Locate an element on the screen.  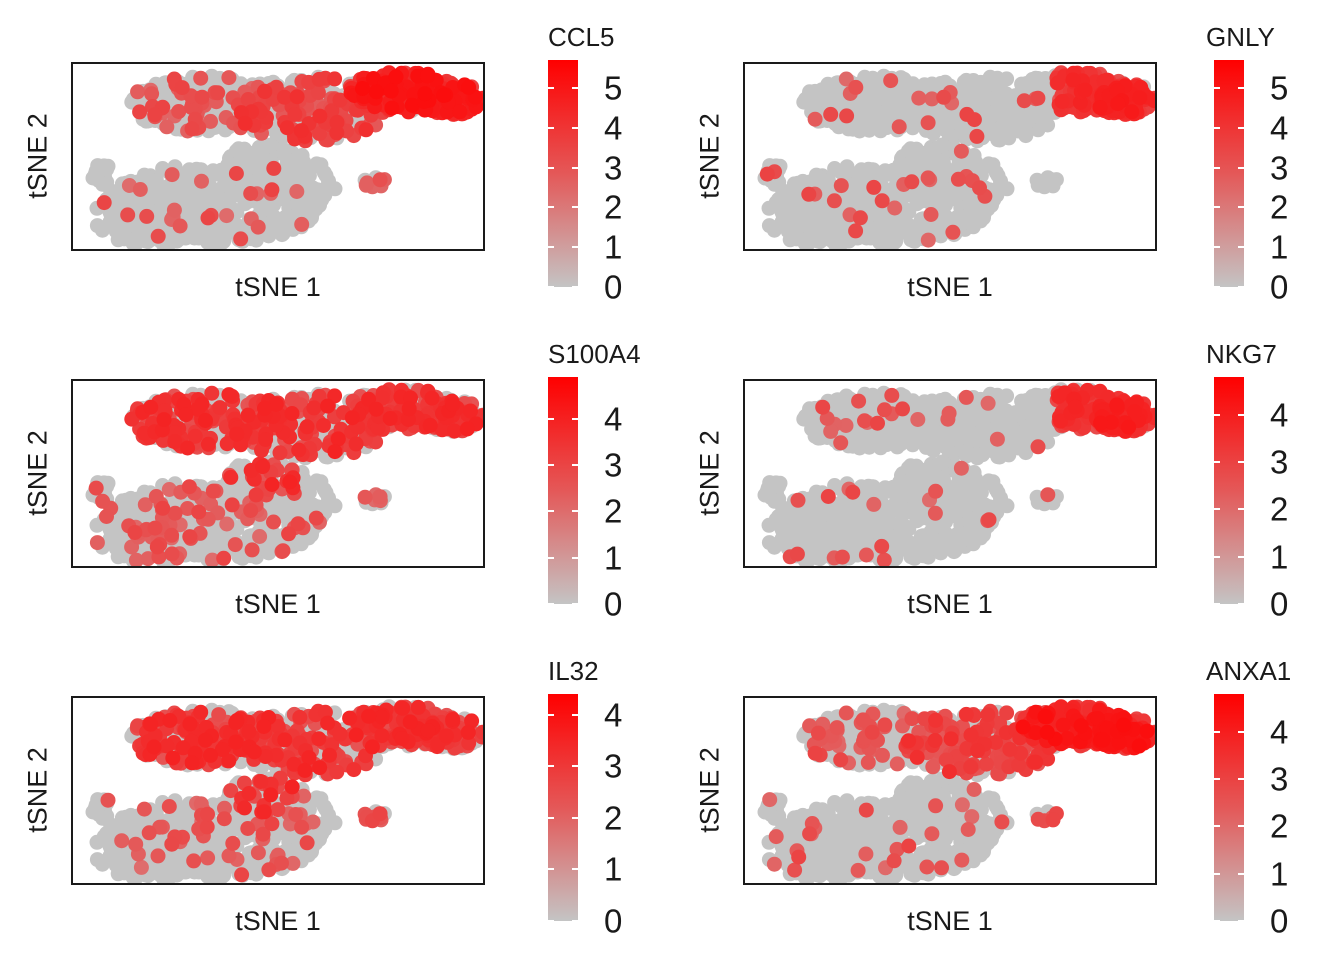
legend-tick-label: 0 is located at coordinates (1279, 287).